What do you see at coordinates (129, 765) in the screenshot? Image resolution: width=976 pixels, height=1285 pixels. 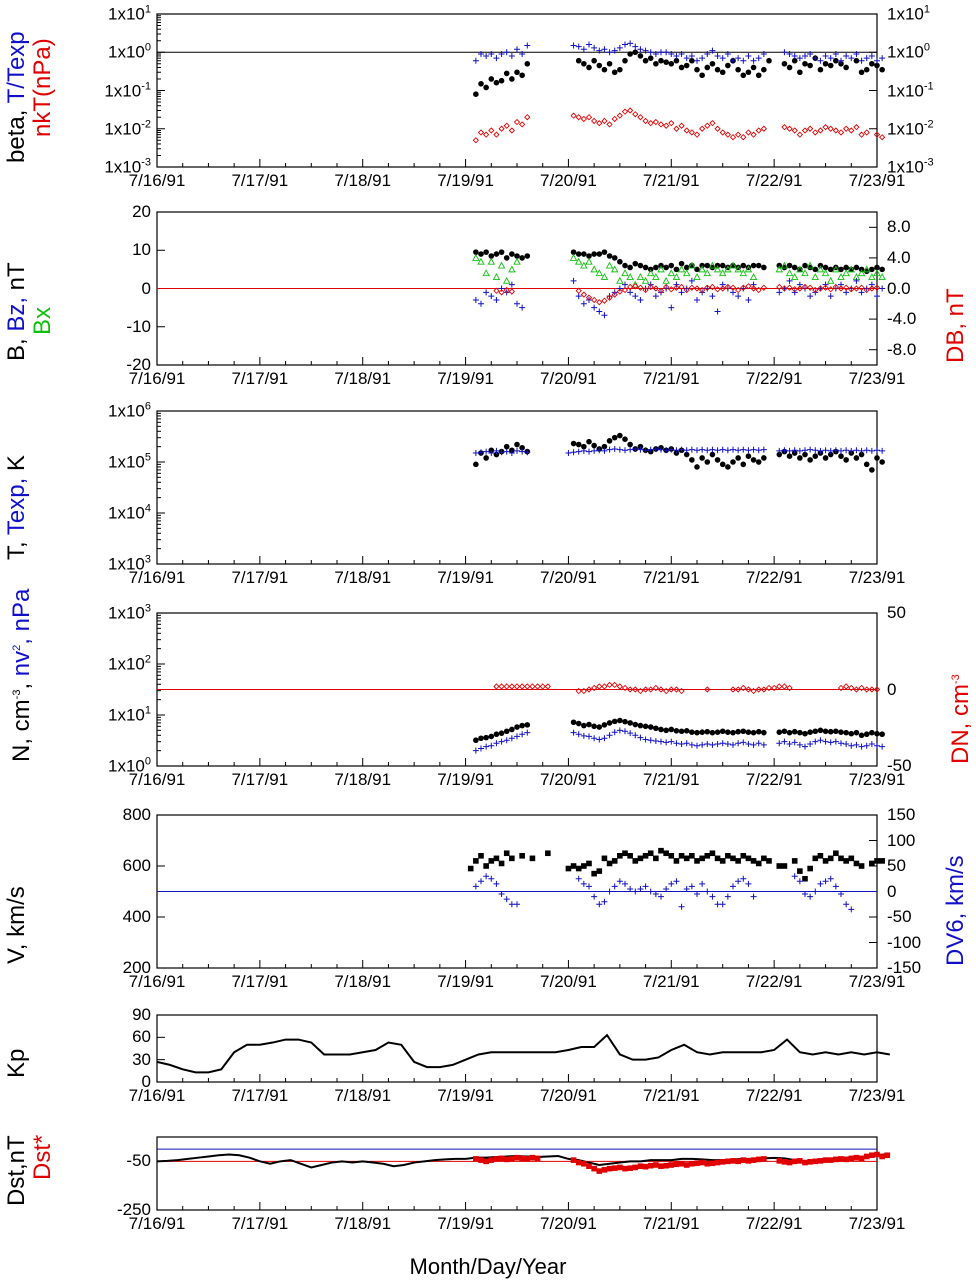 I see `y-tick-label: 1x100` at bounding box center [129, 765].